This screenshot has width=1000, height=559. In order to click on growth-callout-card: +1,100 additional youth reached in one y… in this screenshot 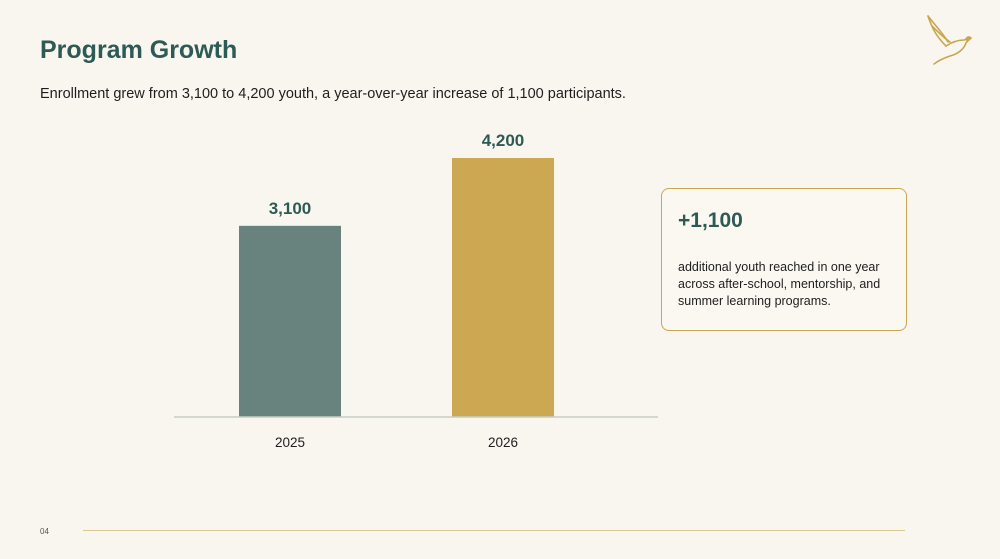, I will do `click(784, 259)`.